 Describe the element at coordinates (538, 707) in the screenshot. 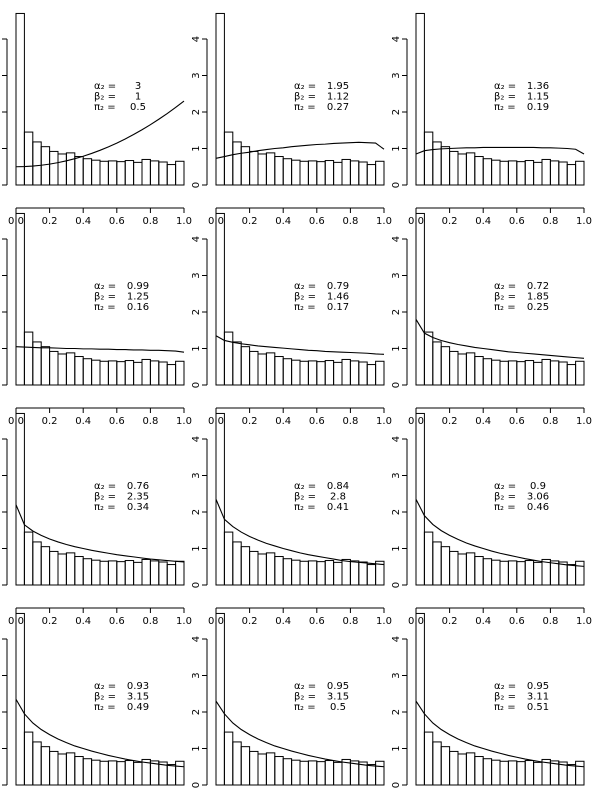

I see `param-value-label: 0.51` at that location.